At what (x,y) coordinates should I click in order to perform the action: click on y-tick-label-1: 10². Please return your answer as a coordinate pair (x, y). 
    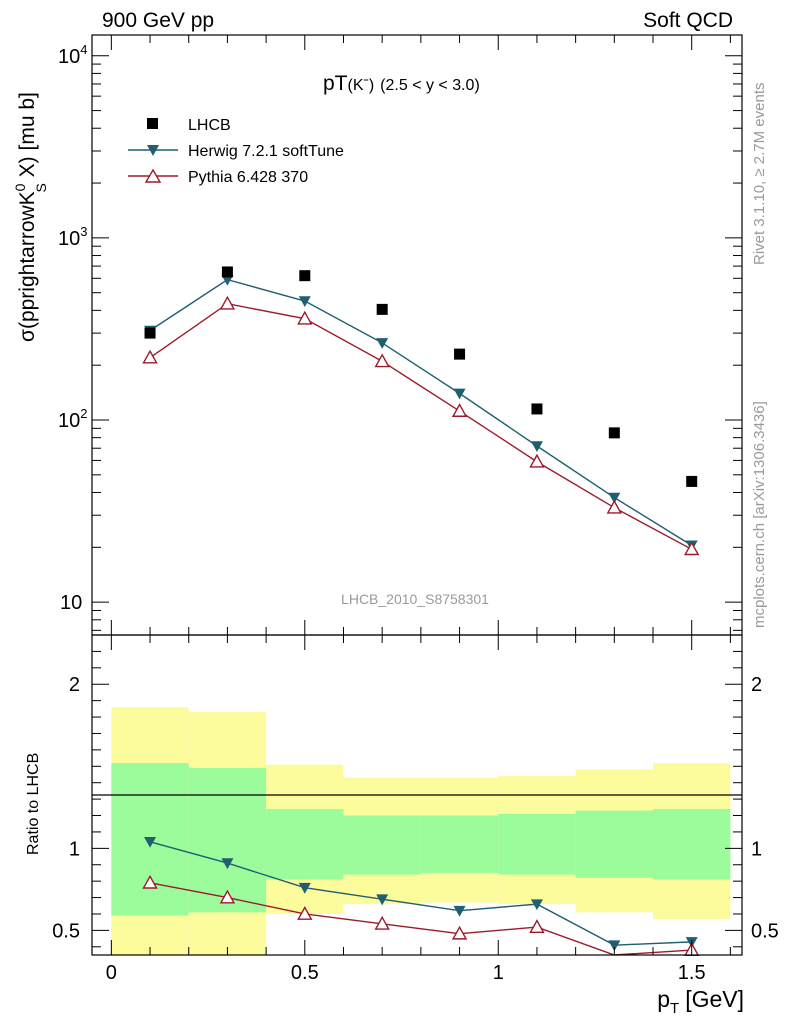
    Looking at the image, I should click on (72, 419).